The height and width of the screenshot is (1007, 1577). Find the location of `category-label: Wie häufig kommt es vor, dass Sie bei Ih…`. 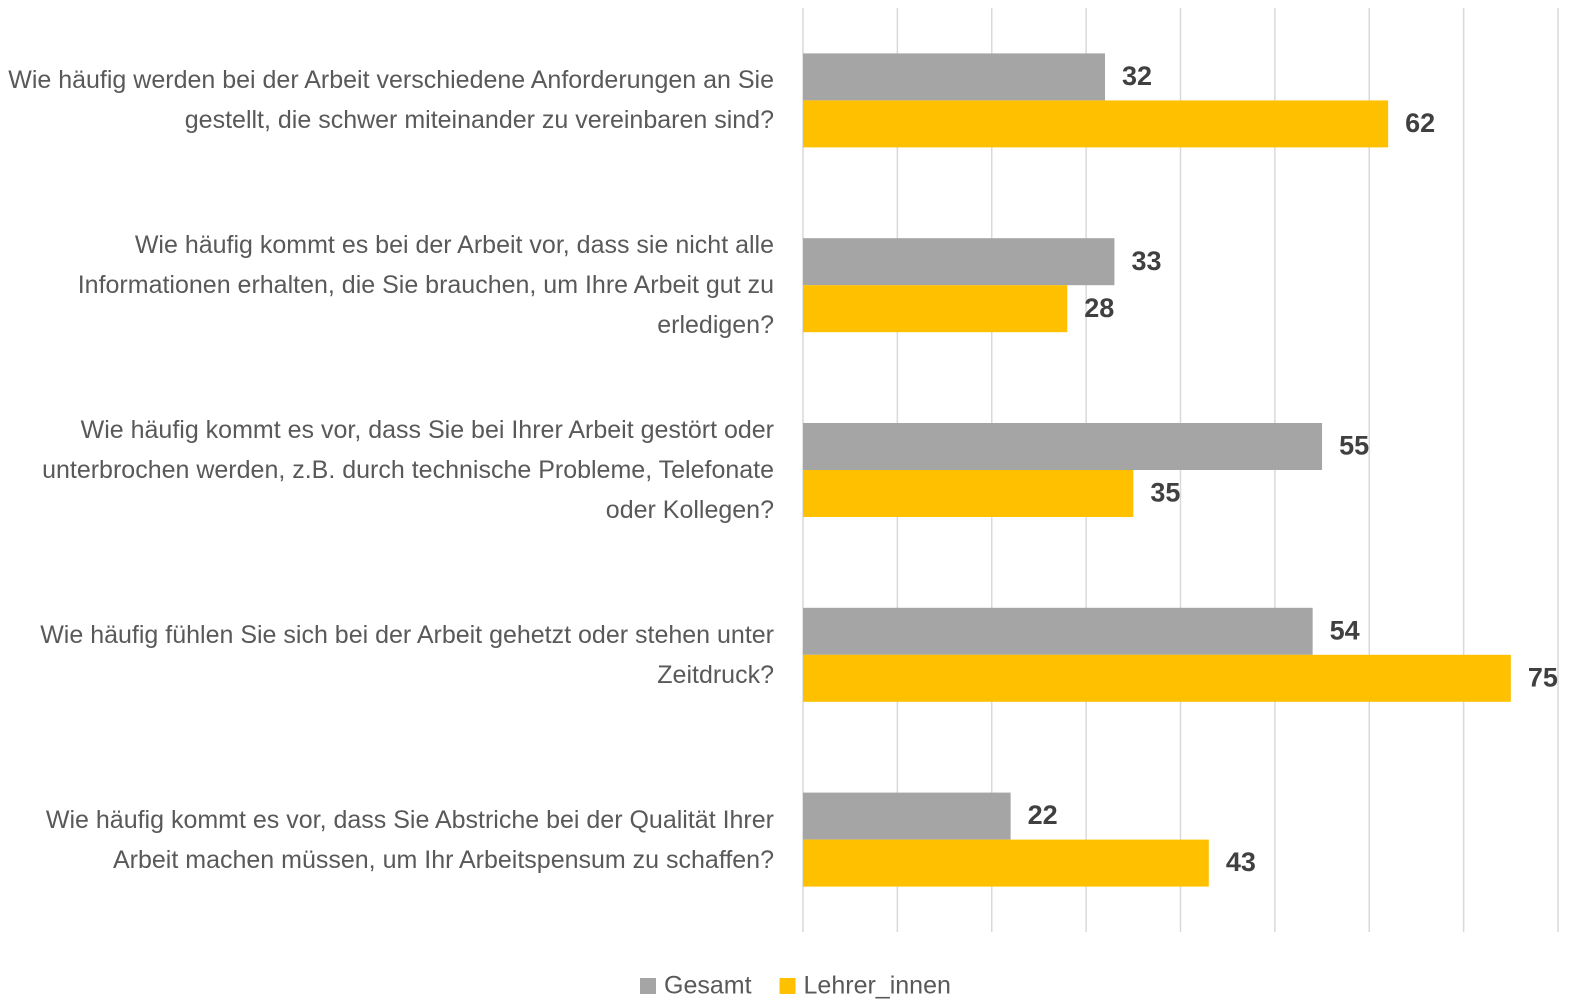

category-label: Wie häufig kommt es vor, dass Sie bei Ih… is located at coordinates (408, 470).